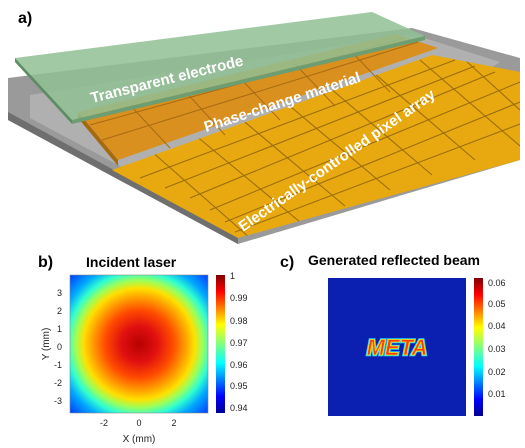  Describe the element at coordinates (239, 386) in the screenshot. I see `colorbar-tick: 0.95` at that location.